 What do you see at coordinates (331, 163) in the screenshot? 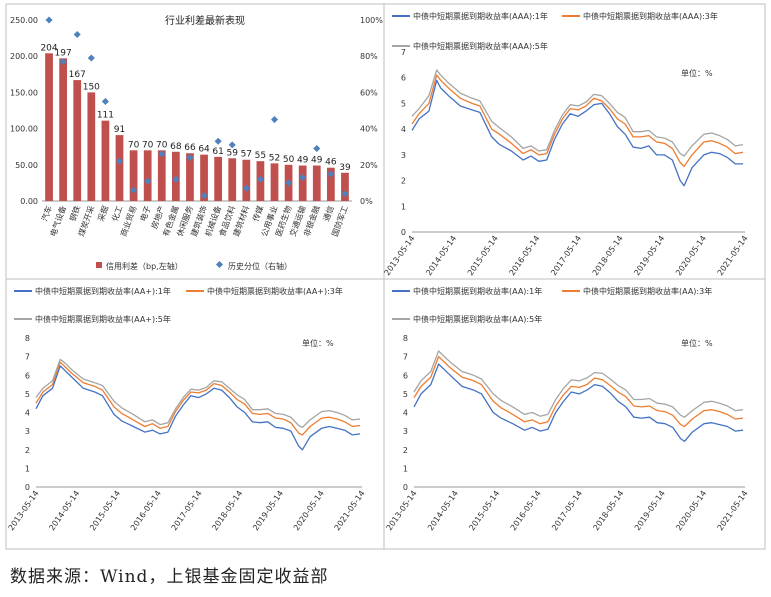
I see `bar-data-label: 46` at bounding box center [331, 163].